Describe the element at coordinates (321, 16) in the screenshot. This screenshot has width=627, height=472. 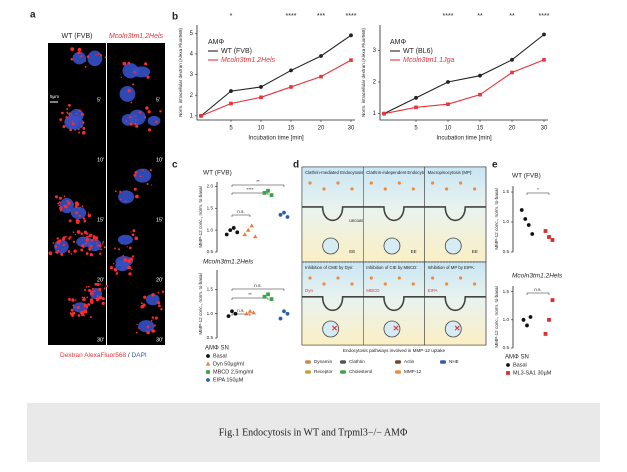
I see `significance: ***` at that location.